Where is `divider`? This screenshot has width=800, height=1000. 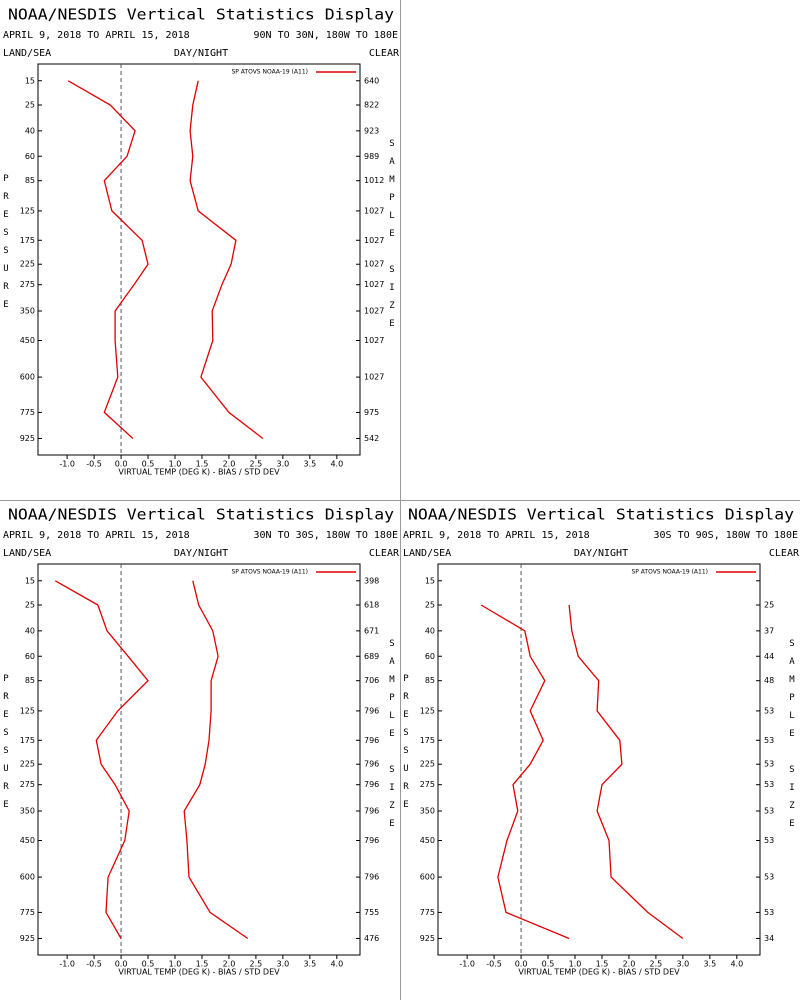
divider is located at coordinates (400, 500).